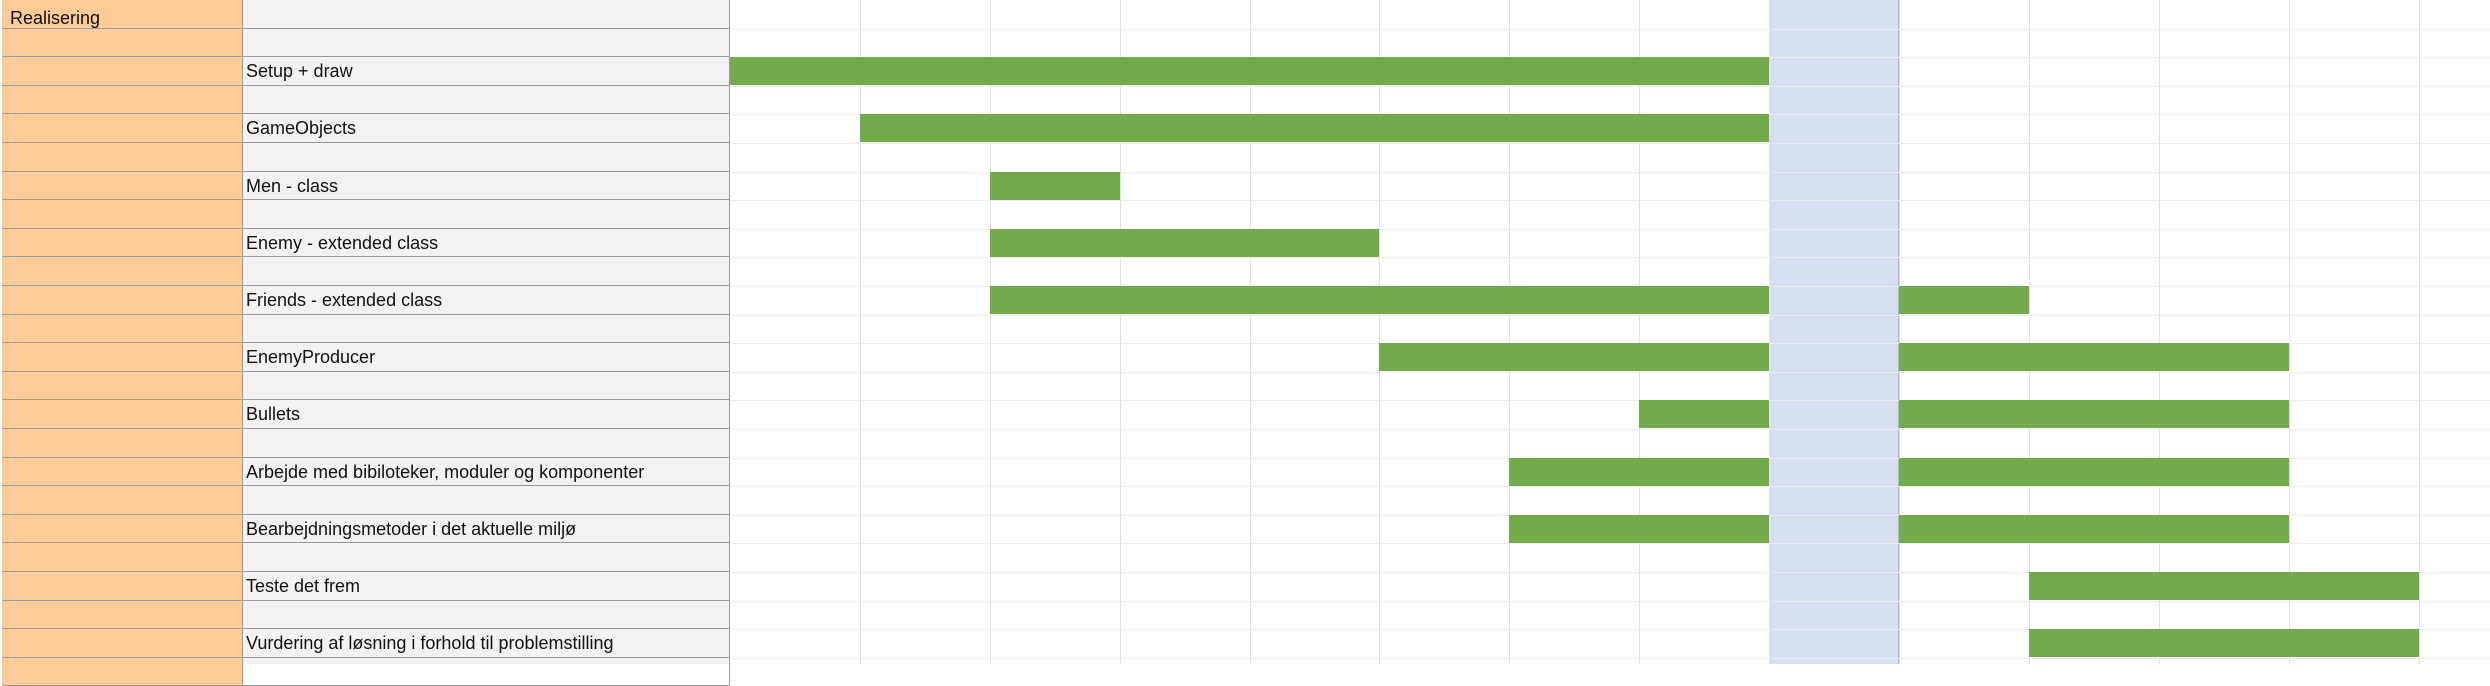 The height and width of the screenshot is (686, 2490). Describe the element at coordinates (344, 300) in the screenshot. I see `task-label: Friends - extended class` at that location.